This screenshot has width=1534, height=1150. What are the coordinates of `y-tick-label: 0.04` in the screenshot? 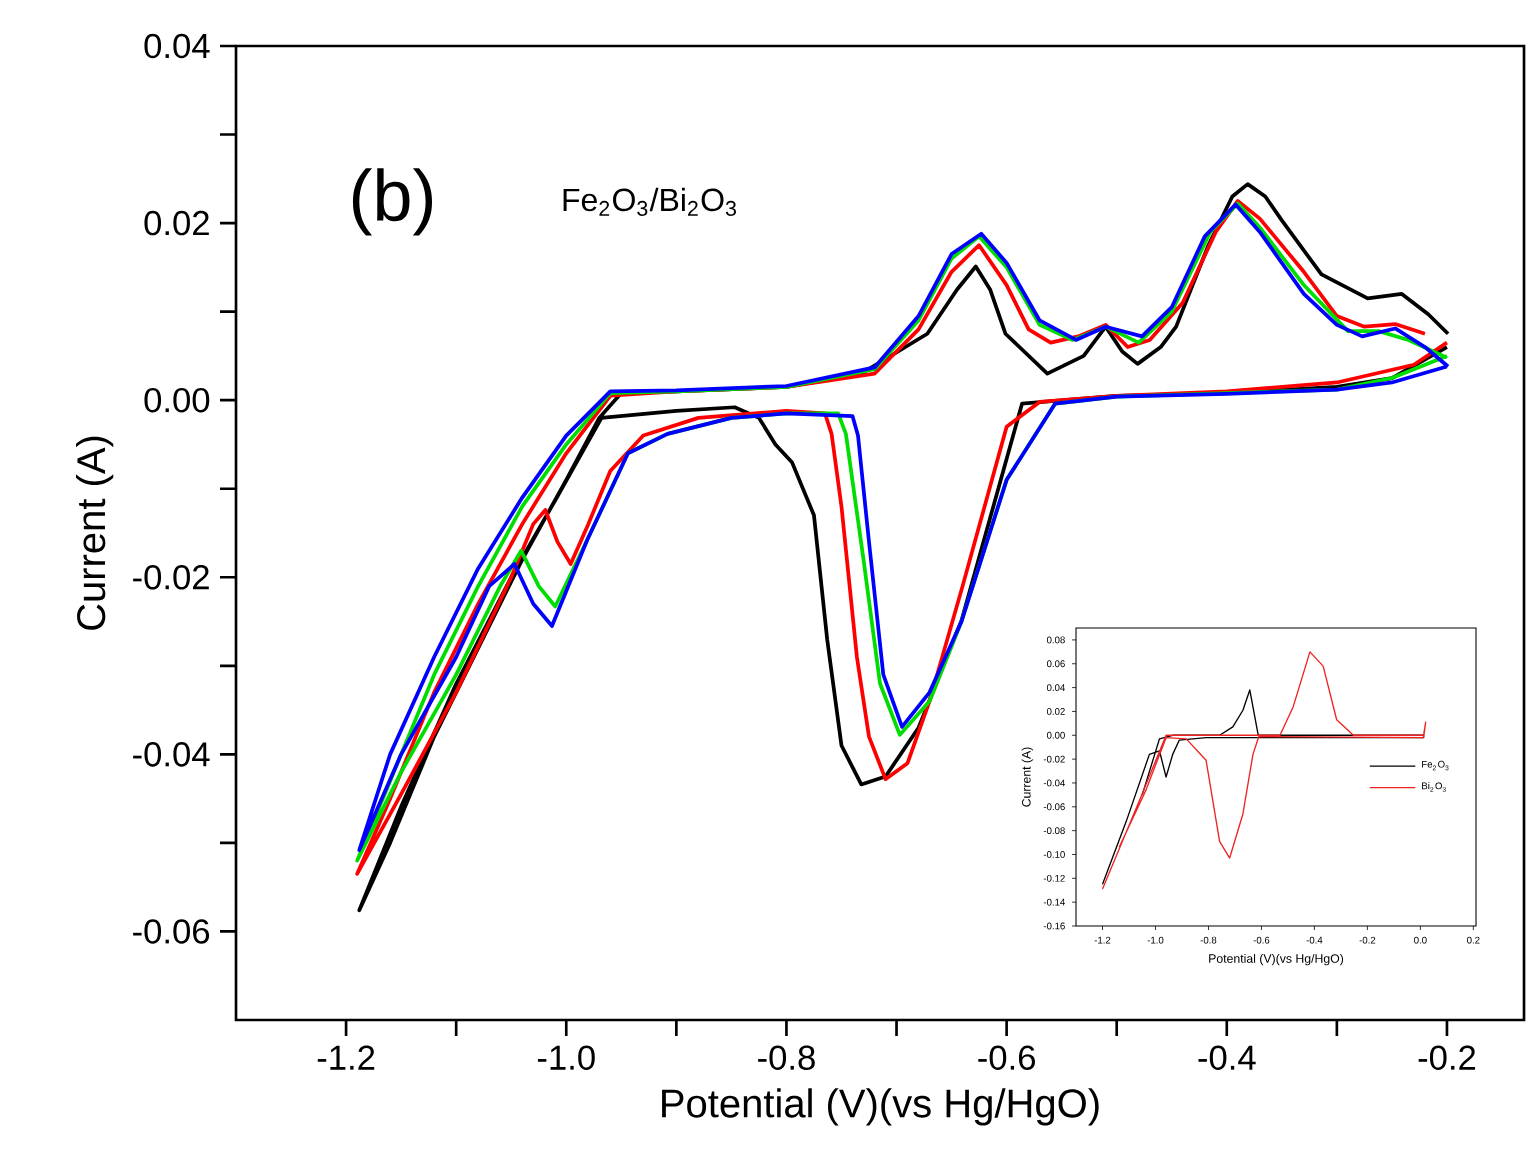 It's located at (177, 46).